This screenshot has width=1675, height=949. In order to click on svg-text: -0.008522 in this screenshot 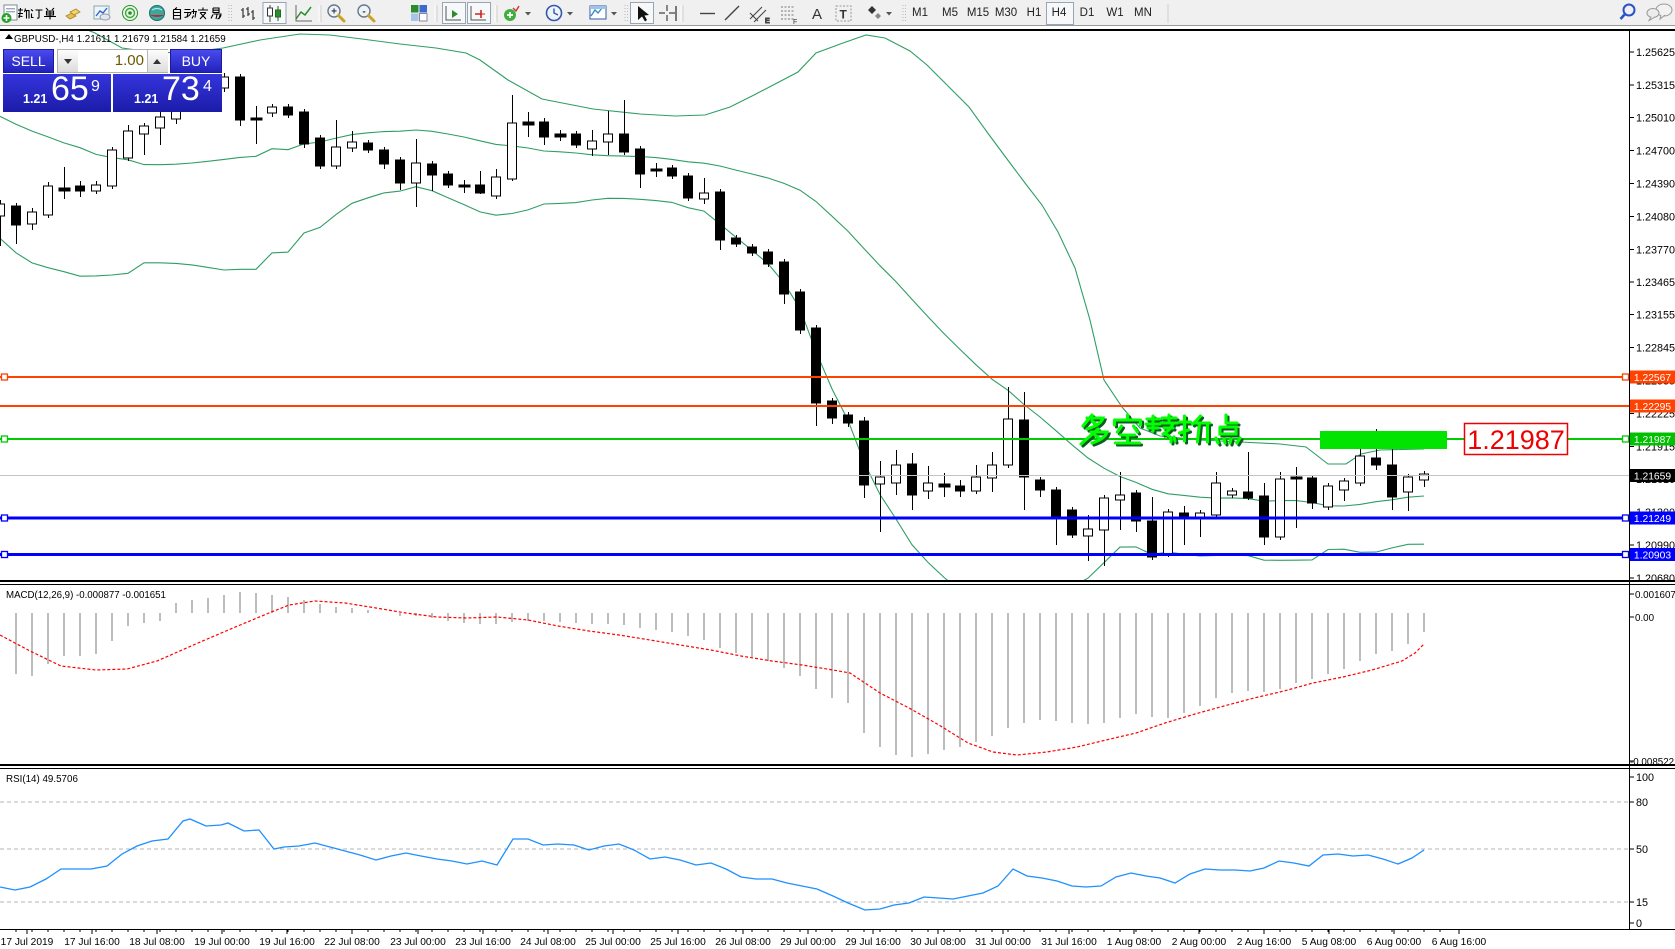, I will do `click(1652, 762)`.